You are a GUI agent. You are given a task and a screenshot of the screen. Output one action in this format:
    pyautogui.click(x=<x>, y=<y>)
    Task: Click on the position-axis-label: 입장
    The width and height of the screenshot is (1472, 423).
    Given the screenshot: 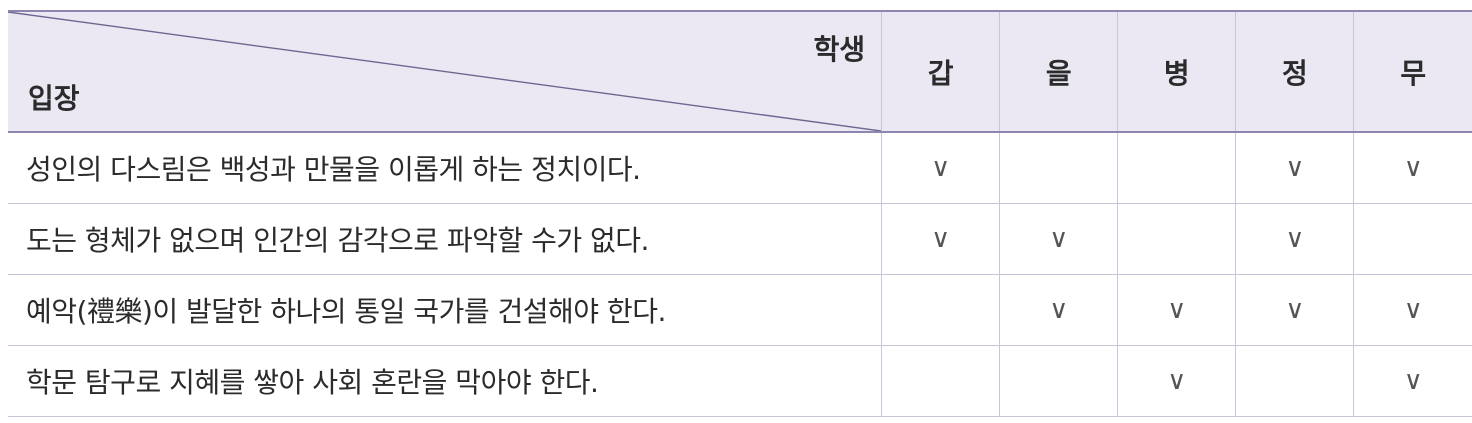 What is the action you would take?
    pyautogui.click(x=54, y=98)
    